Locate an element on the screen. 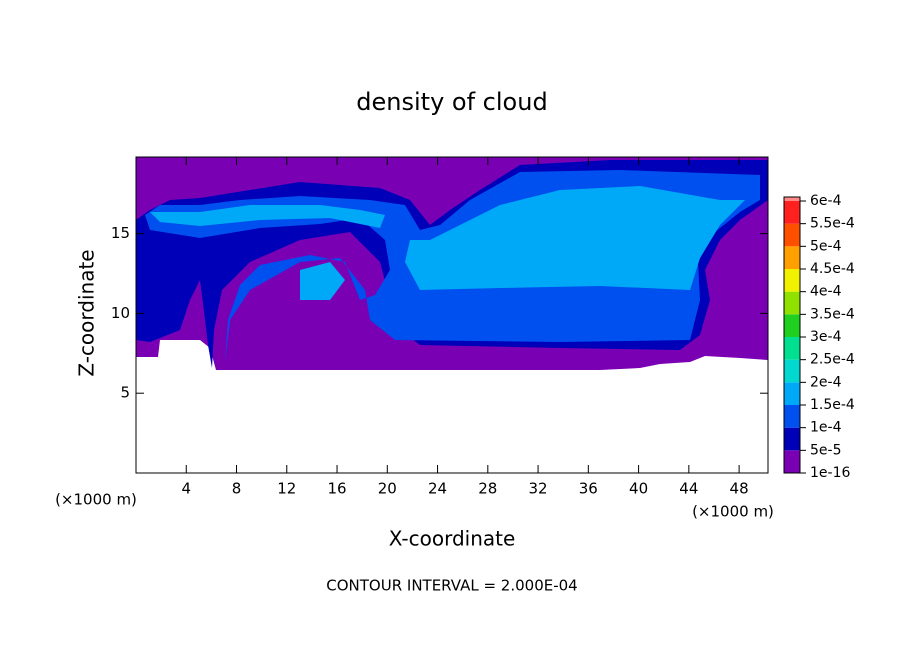 The height and width of the screenshot is (654, 904). chart-title: density of cloud is located at coordinates (451, 102).